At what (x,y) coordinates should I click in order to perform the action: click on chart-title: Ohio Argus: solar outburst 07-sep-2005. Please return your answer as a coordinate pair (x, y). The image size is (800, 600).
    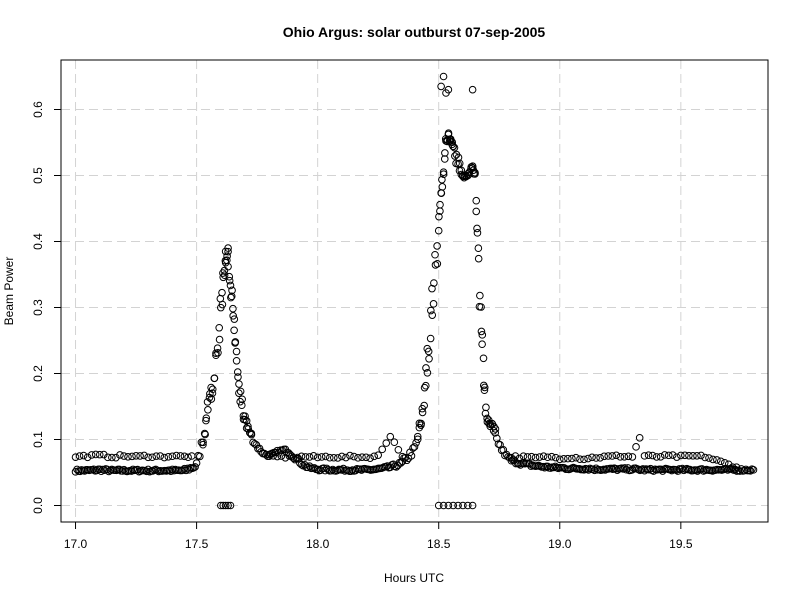
    Looking at the image, I should click on (414, 32).